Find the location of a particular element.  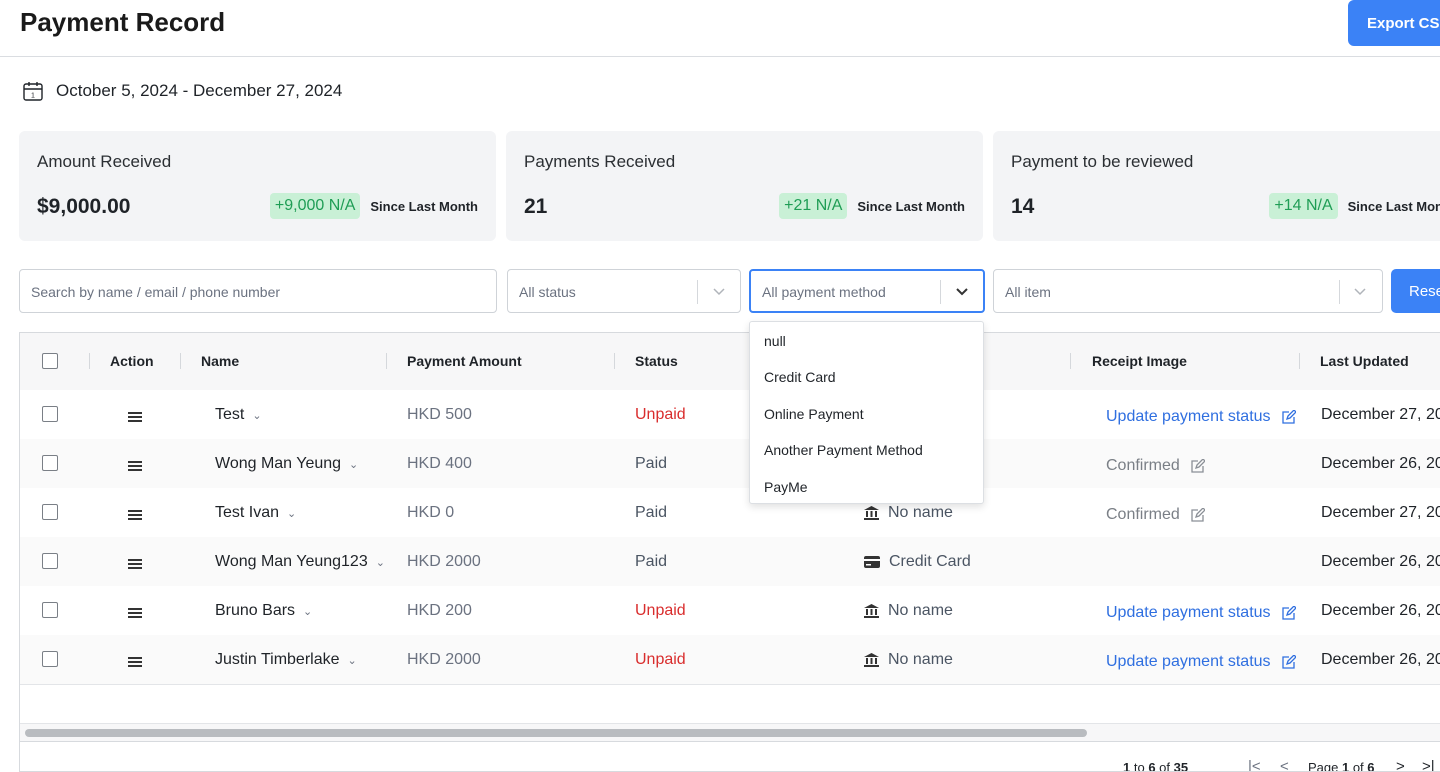

horizontal-scrollbar is located at coordinates (730, 732).